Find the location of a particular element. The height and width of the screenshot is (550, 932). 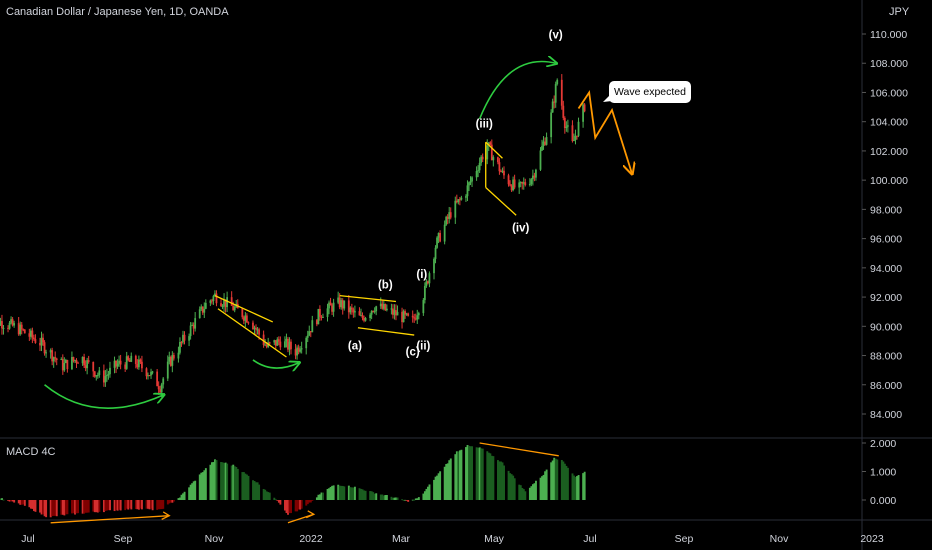

triangle-upper-line is located at coordinates (494, 150).